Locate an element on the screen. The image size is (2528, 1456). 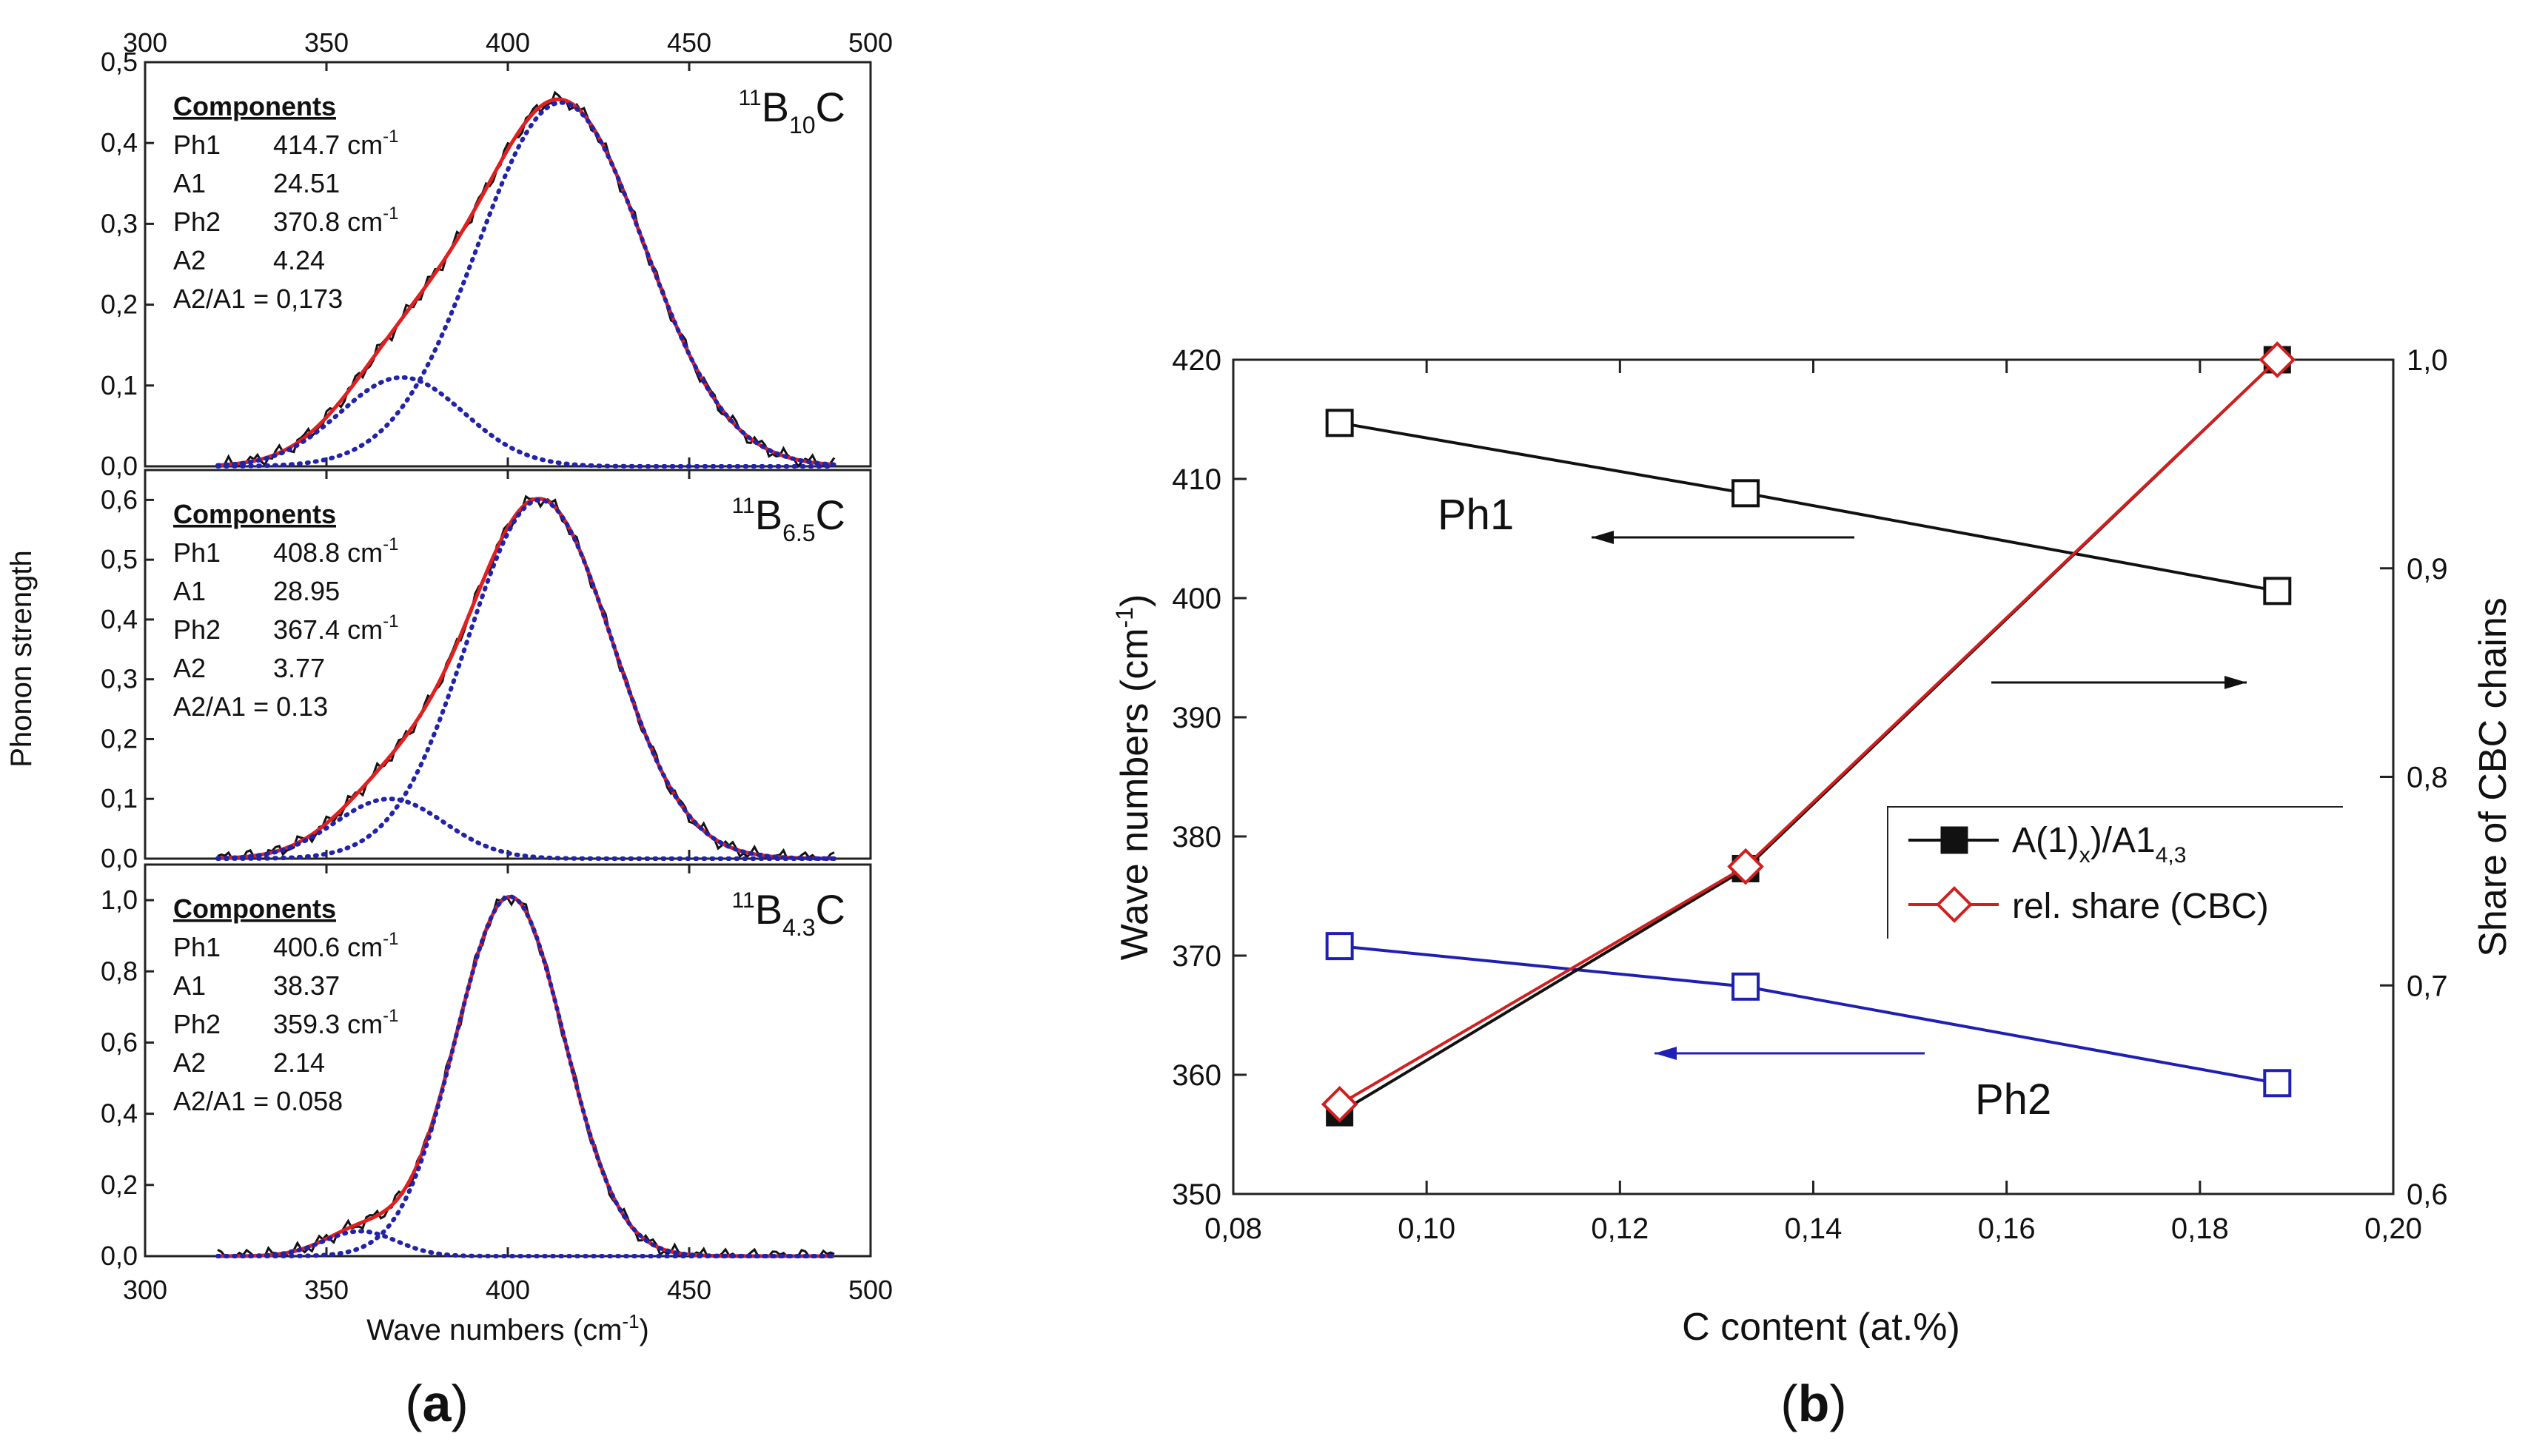
arrow-ph1-left is located at coordinates (1723, 537).